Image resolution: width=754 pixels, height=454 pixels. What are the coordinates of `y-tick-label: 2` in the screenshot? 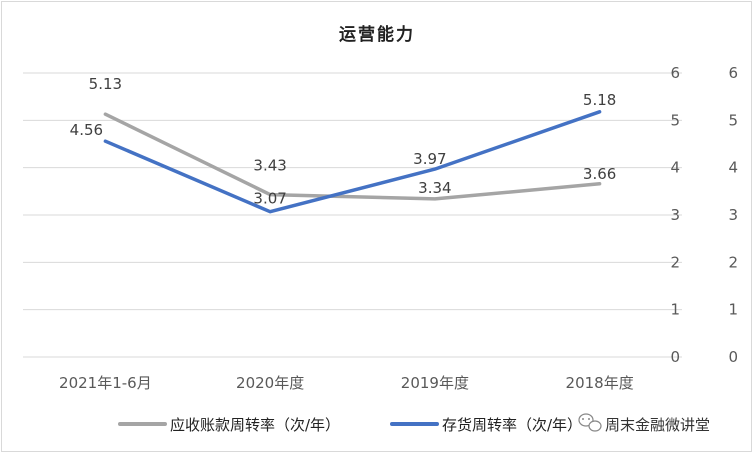 It's located at (675, 262).